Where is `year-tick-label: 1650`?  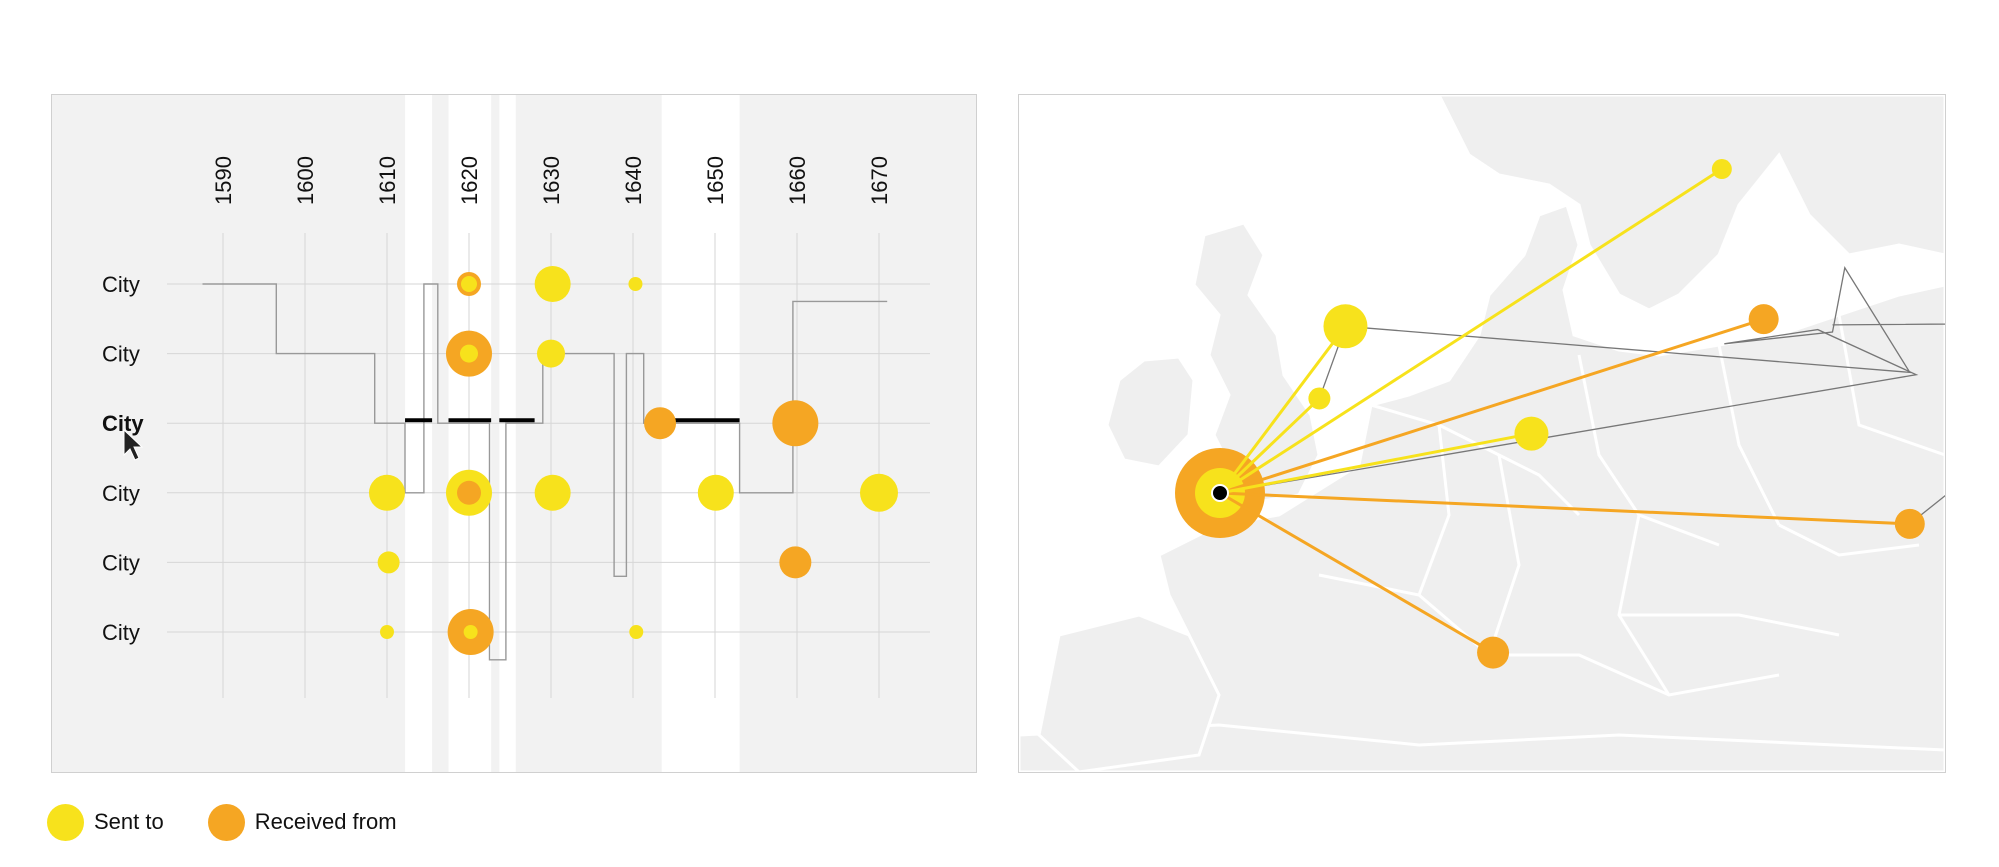
year-tick-label: 1650 is located at coordinates (715, 180).